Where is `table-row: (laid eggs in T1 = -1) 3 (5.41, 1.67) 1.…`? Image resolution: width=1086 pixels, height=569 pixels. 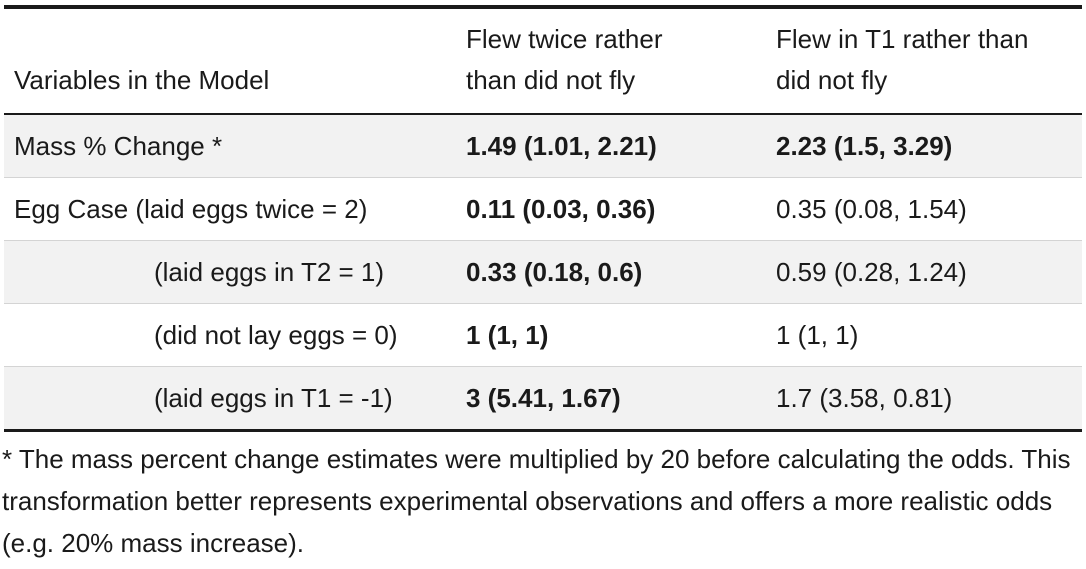 table-row: (laid eggs in T1 = -1) 3 (5.41, 1.67) 1.… is located at coordinates (543, 397).